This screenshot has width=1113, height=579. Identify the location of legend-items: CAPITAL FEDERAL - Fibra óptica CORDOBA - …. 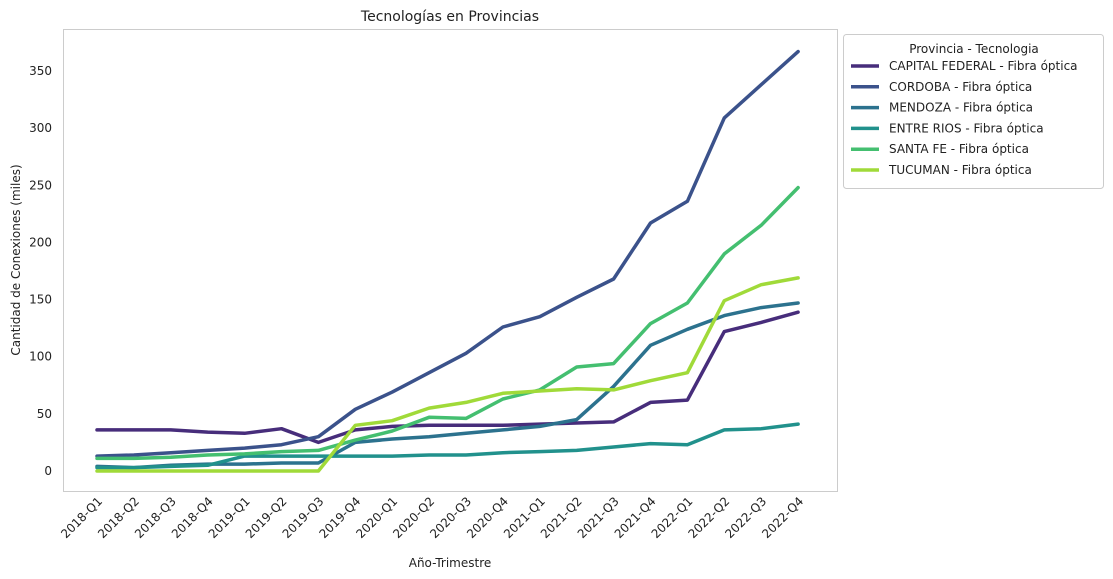
(964, 118).